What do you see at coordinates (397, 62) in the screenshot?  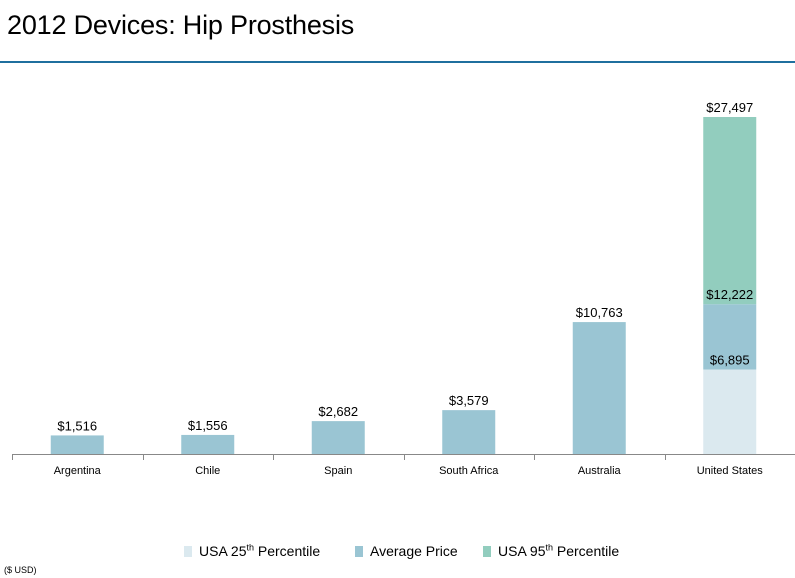 I see `title-divider` at bounding box center [397, 62].